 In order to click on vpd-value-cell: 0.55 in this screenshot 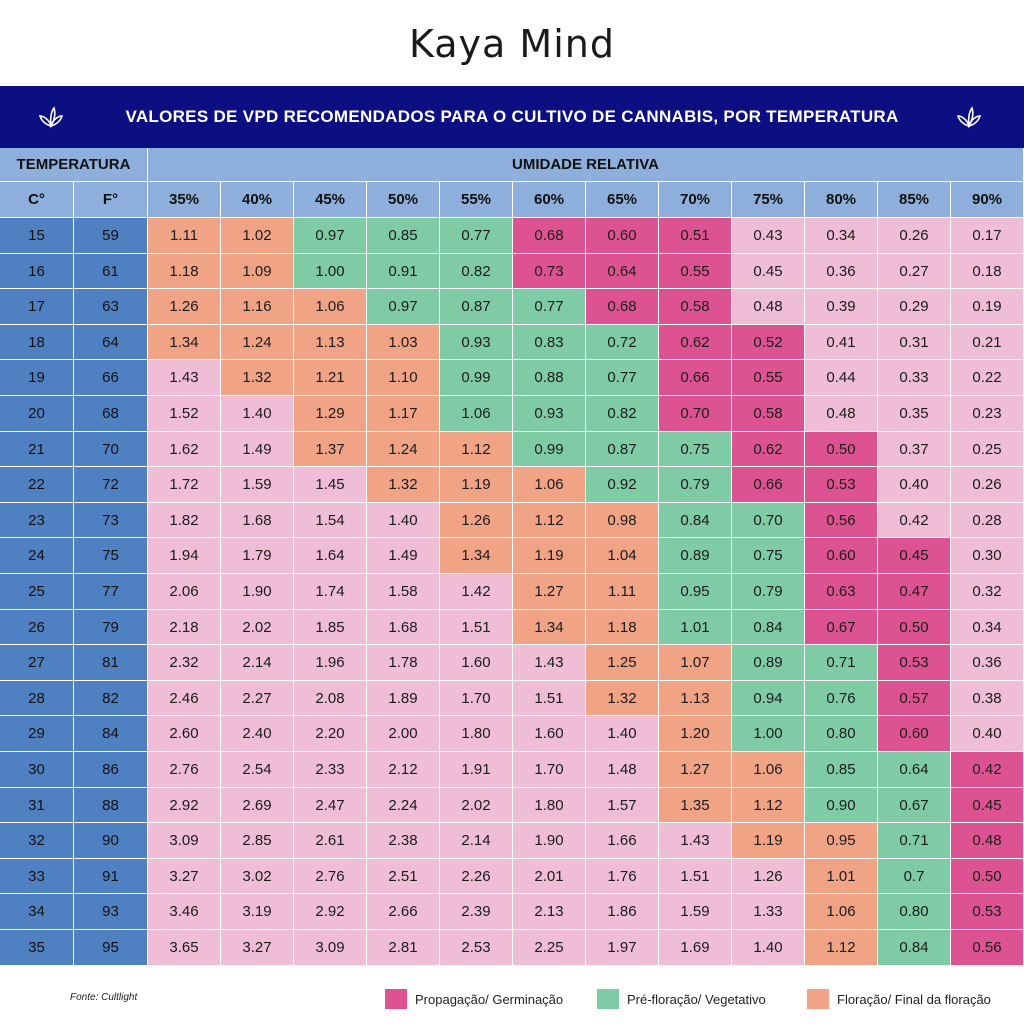, I will do `click(695, 271)`.